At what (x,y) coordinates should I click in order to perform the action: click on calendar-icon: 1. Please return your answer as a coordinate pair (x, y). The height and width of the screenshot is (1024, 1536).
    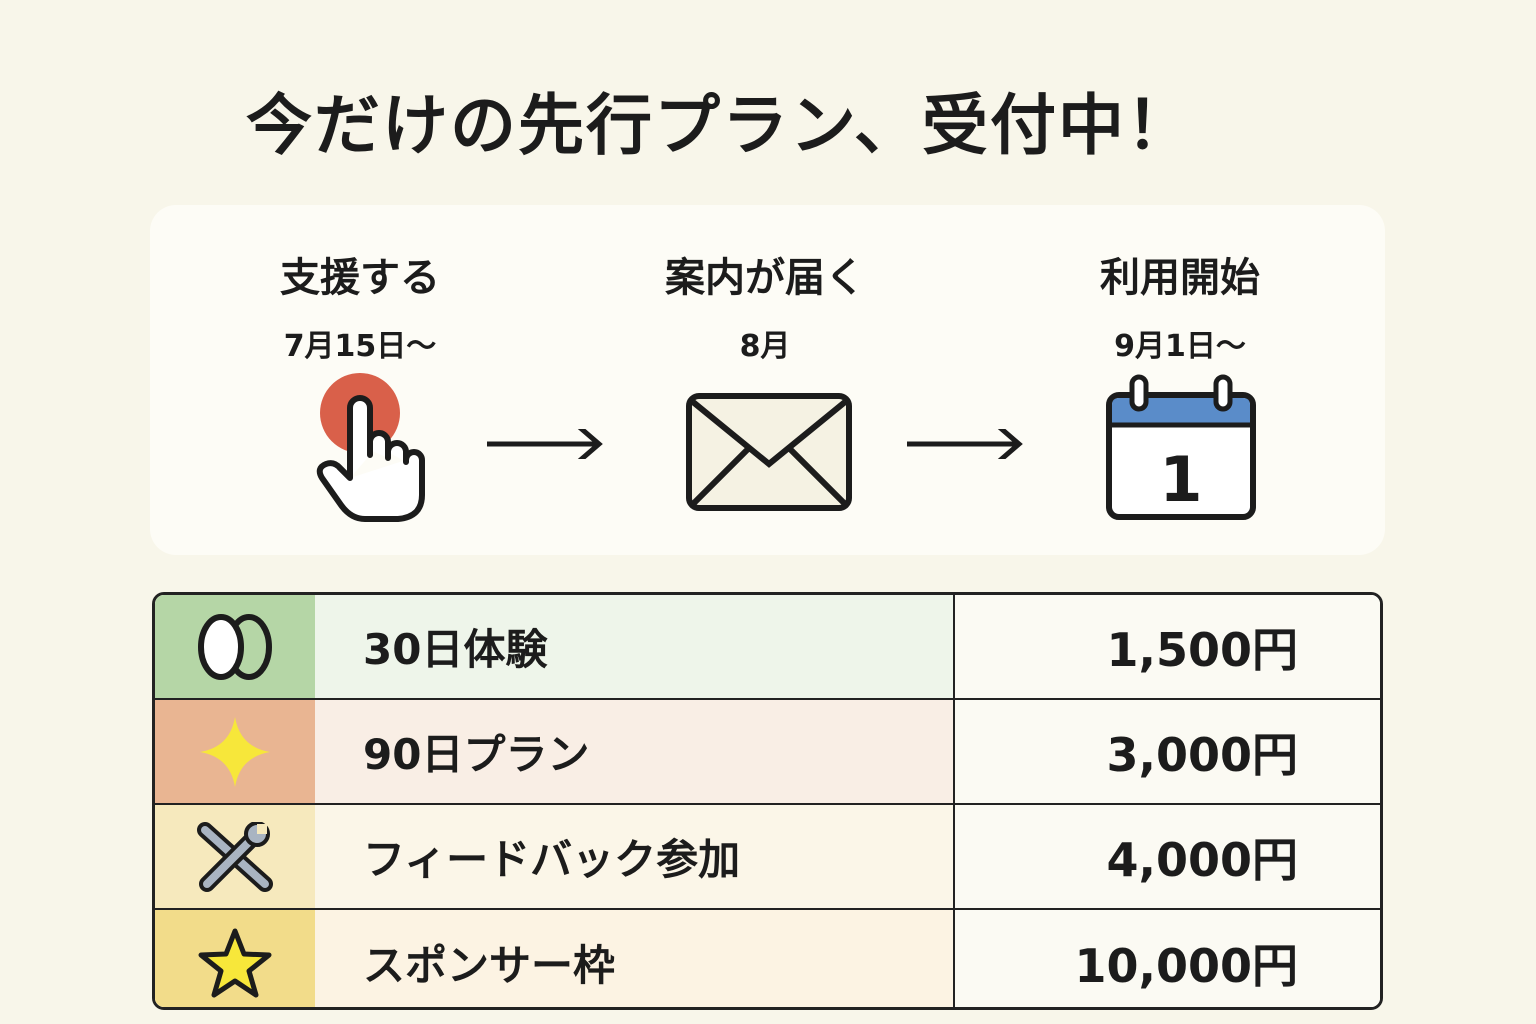
    Looking at the image, I should click on (1181, 447).